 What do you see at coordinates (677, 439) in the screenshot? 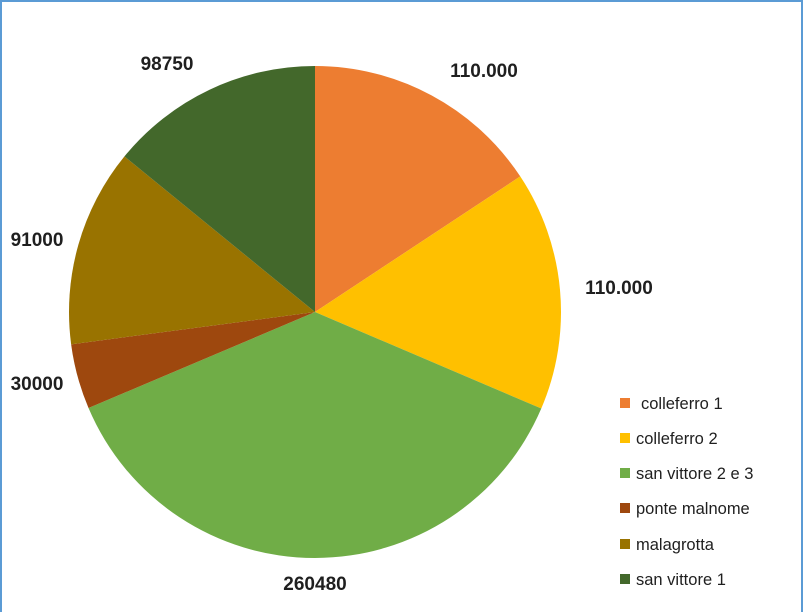
I see `legend-label-colleferro-2: colleferro 2` at bounding box center [677, 439].